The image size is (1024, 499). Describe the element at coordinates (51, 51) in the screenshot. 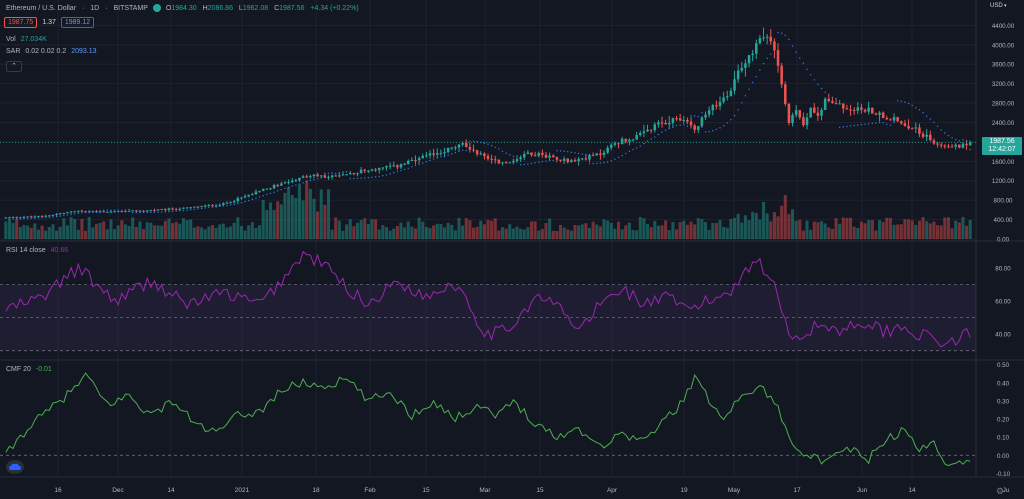

I see `sar-legend: SAR 0.02 0.02 0.2 2093.13` at that location.